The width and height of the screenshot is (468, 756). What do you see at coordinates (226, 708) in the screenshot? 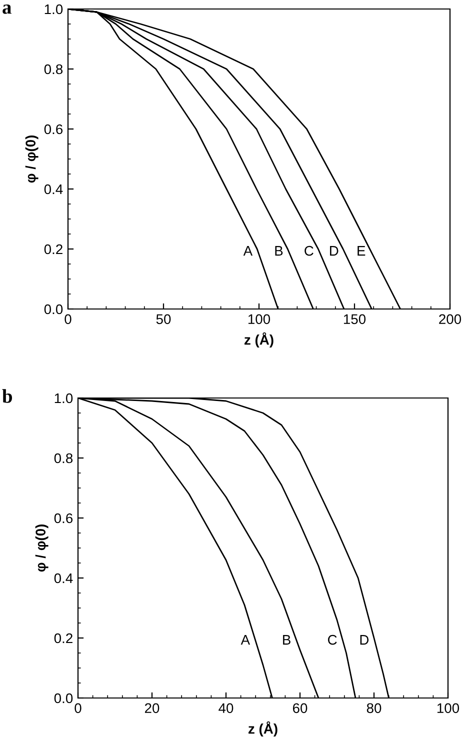
I see `x-tick-label: 40` at bounding box center [226, 708].